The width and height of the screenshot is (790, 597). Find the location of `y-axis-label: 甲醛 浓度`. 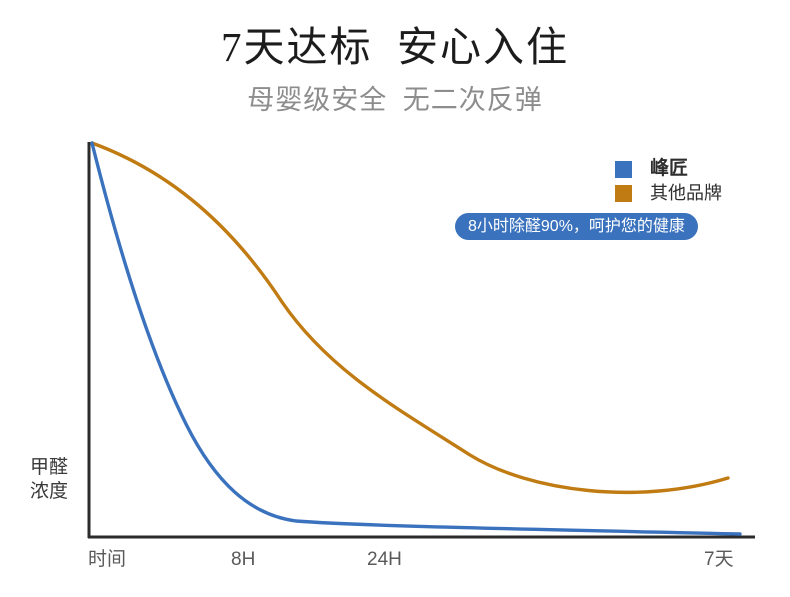

y-axis-label: 甲醛 浓度 is located at coordinates (49, 479).